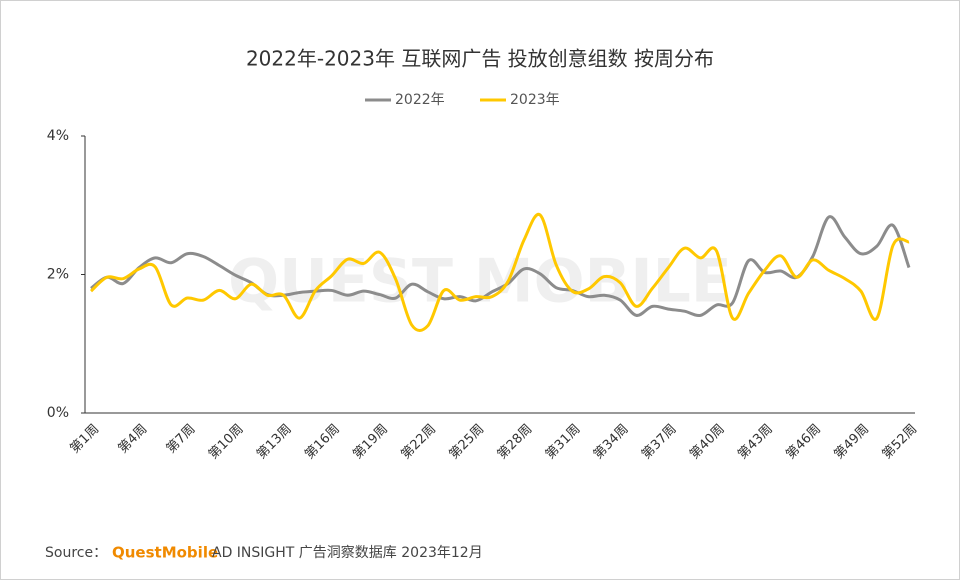 This screenshot has width=960, height=580. What do you see at coordinates (420, 100) in the screenshot?
I see `legend-label: 2022年` at bounding box center [420, 100].